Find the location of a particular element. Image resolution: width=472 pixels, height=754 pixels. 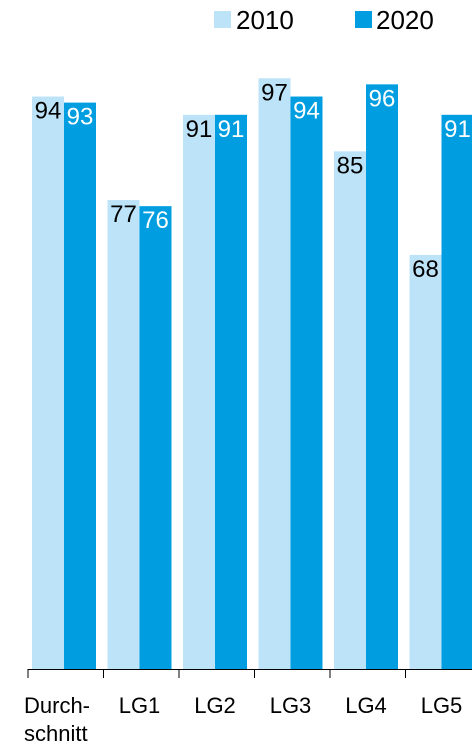

value-label-2010-3: 97 is located at coordinates (274, 92).